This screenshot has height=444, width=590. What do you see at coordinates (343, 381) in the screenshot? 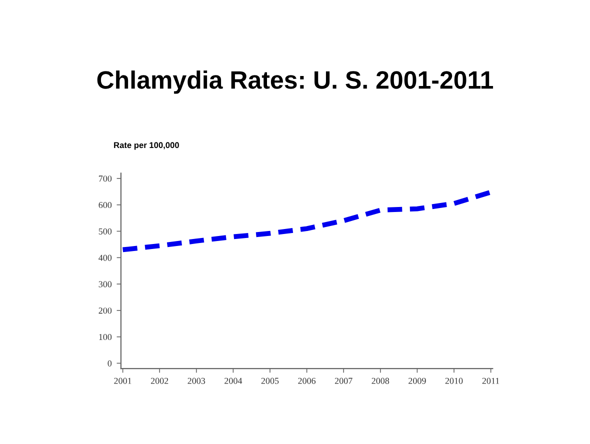
I see `x-tick-label: 2007` at bounding box center [343, 381].